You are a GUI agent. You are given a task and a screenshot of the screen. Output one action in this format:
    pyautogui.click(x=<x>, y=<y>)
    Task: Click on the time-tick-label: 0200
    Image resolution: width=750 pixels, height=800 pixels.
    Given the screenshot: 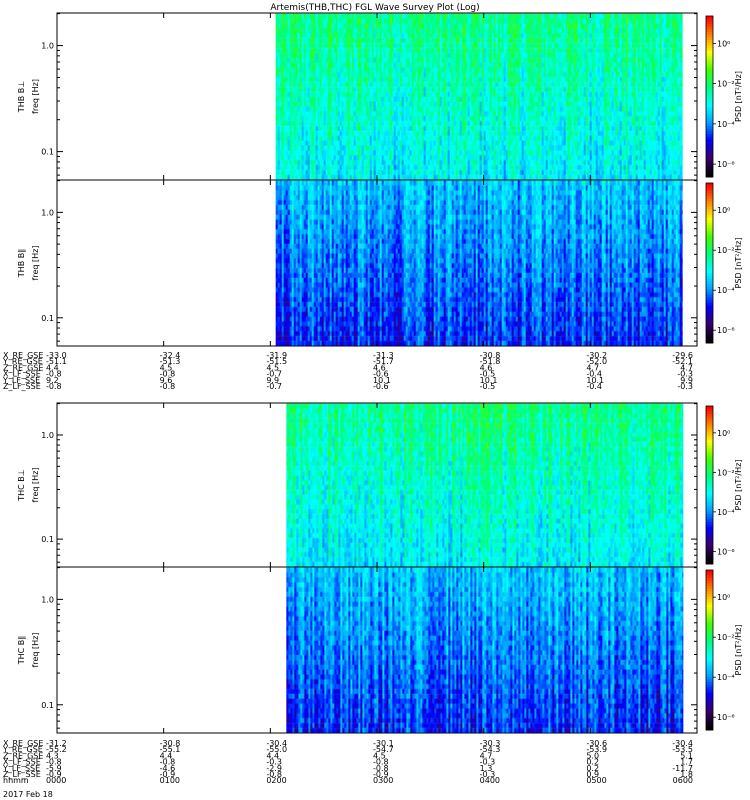 What is the action you would take?
    pyautogui.click(x=276, y=780)
    